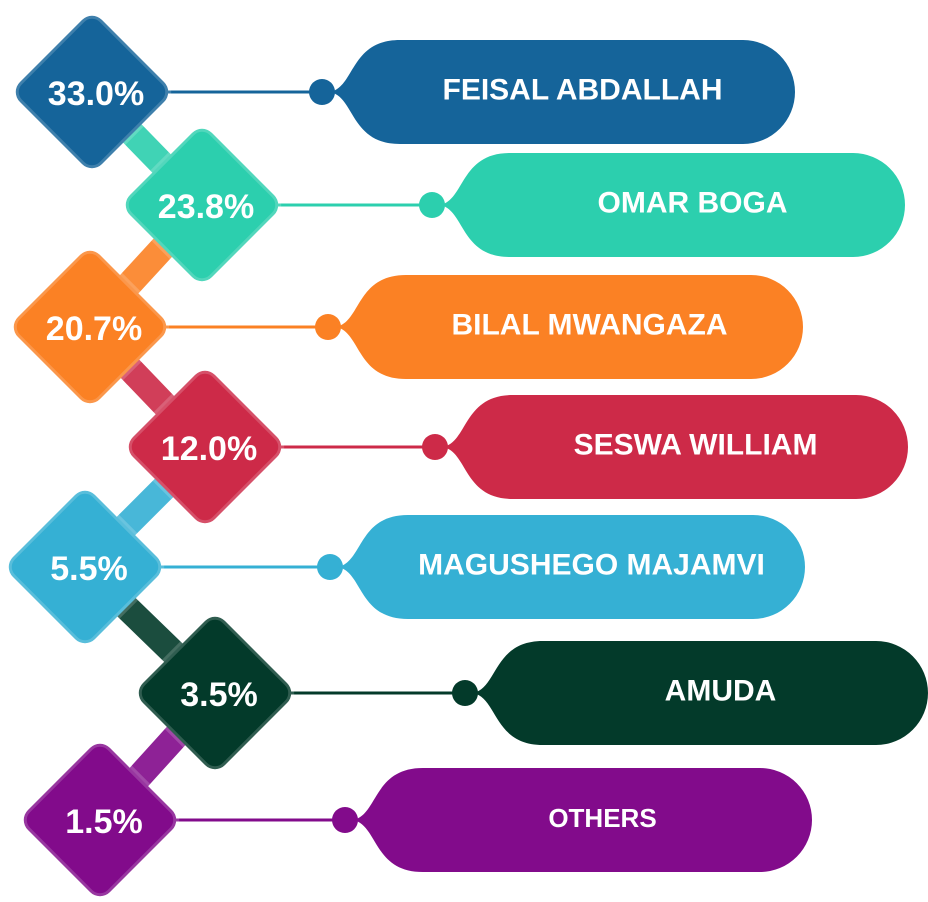  Describe the element at coordinates (219, 695) in the screenshot. I see `value-label: 3.5%` at that location.